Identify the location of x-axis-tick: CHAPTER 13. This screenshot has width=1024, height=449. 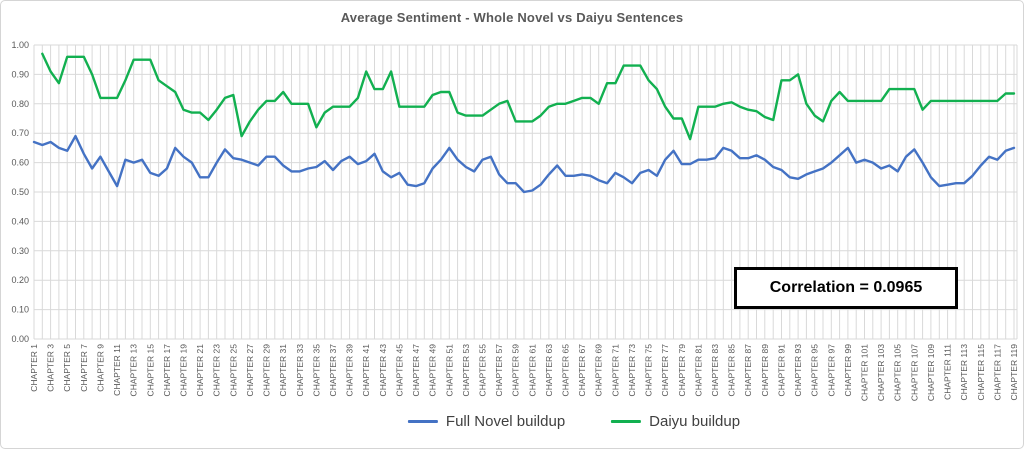
(134, 370).